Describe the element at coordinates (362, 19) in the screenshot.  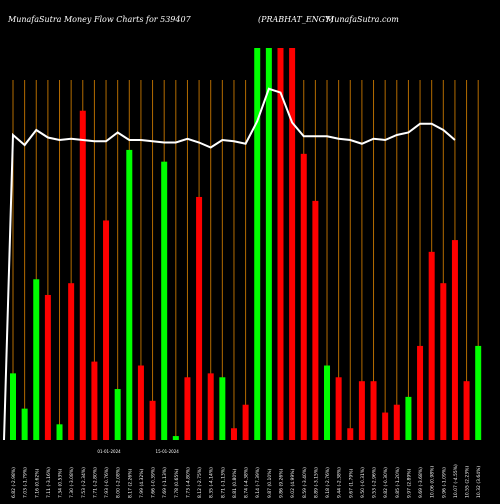
I see `chart-header-site: MunafaSutra.com` at that location.